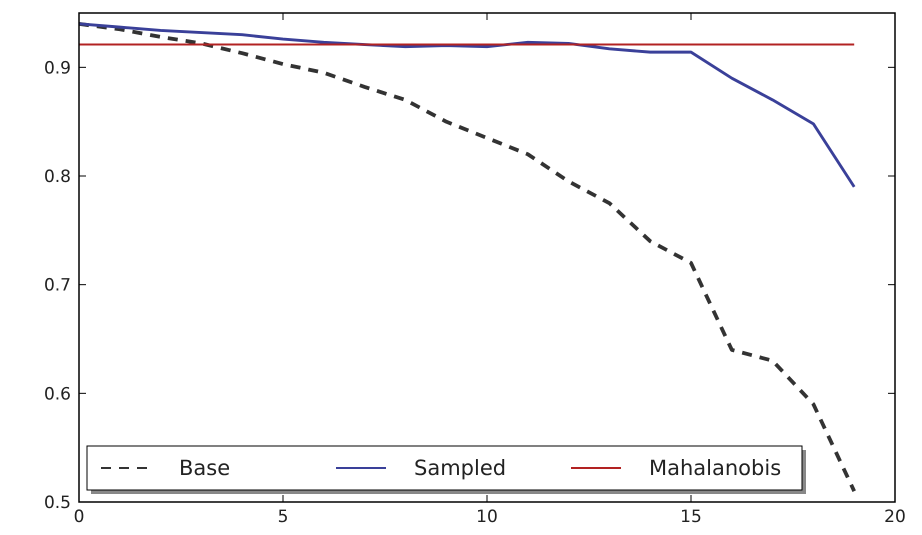 Image resolution: width=922 pixels, height=535 pixels. Describe the element at coordinates (79, 517) in the screenshot. I see `x-tick-label: 0` at that location.